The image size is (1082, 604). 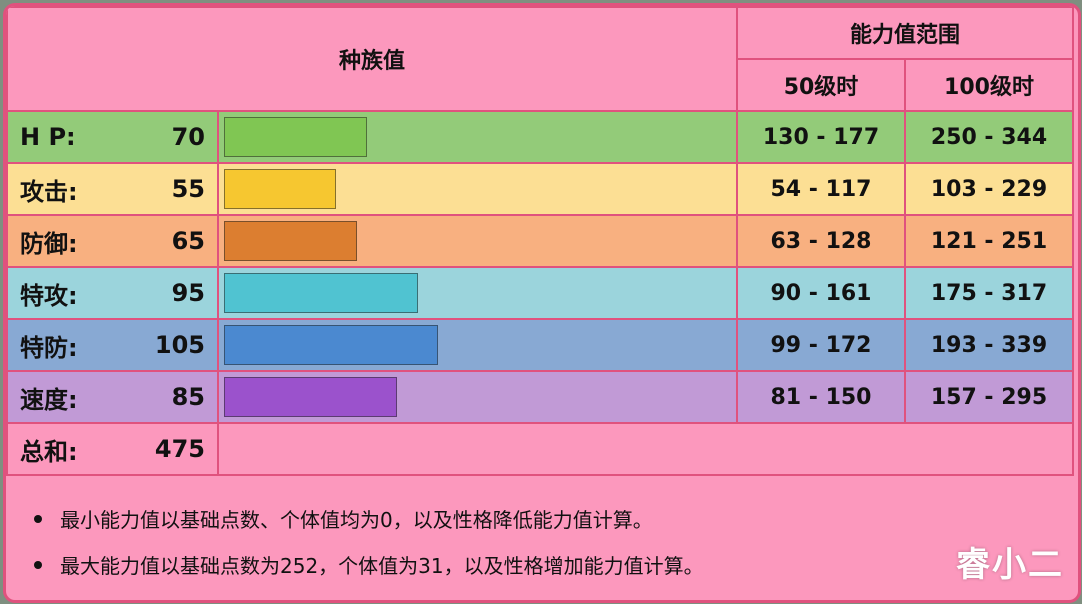 What do you see at coordinates (112, 137) in the screenshot?
I see `stat-label-cell: H P: 70` at bounding box center [112, 137].